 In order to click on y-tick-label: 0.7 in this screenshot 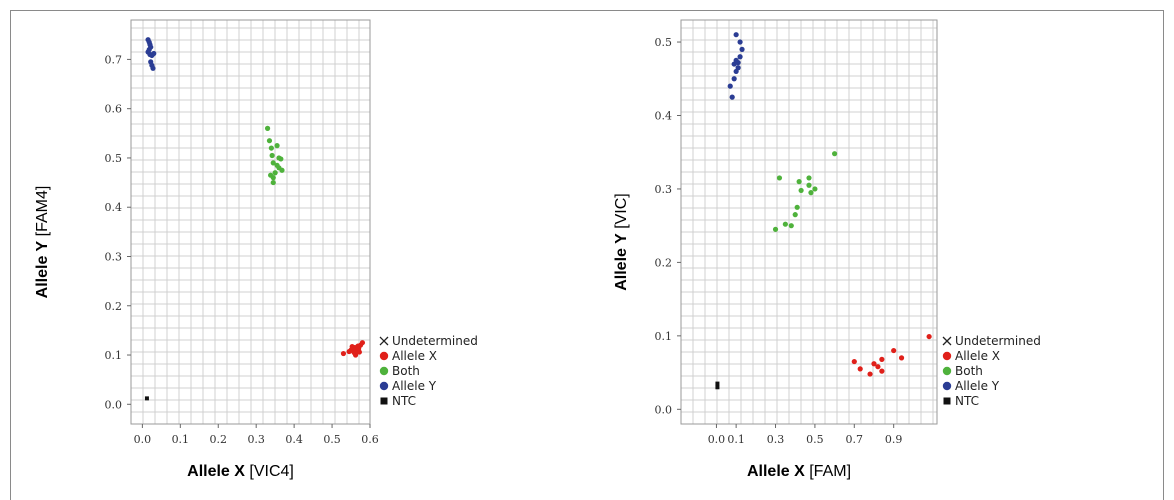, I will do `click(114, 59)`.